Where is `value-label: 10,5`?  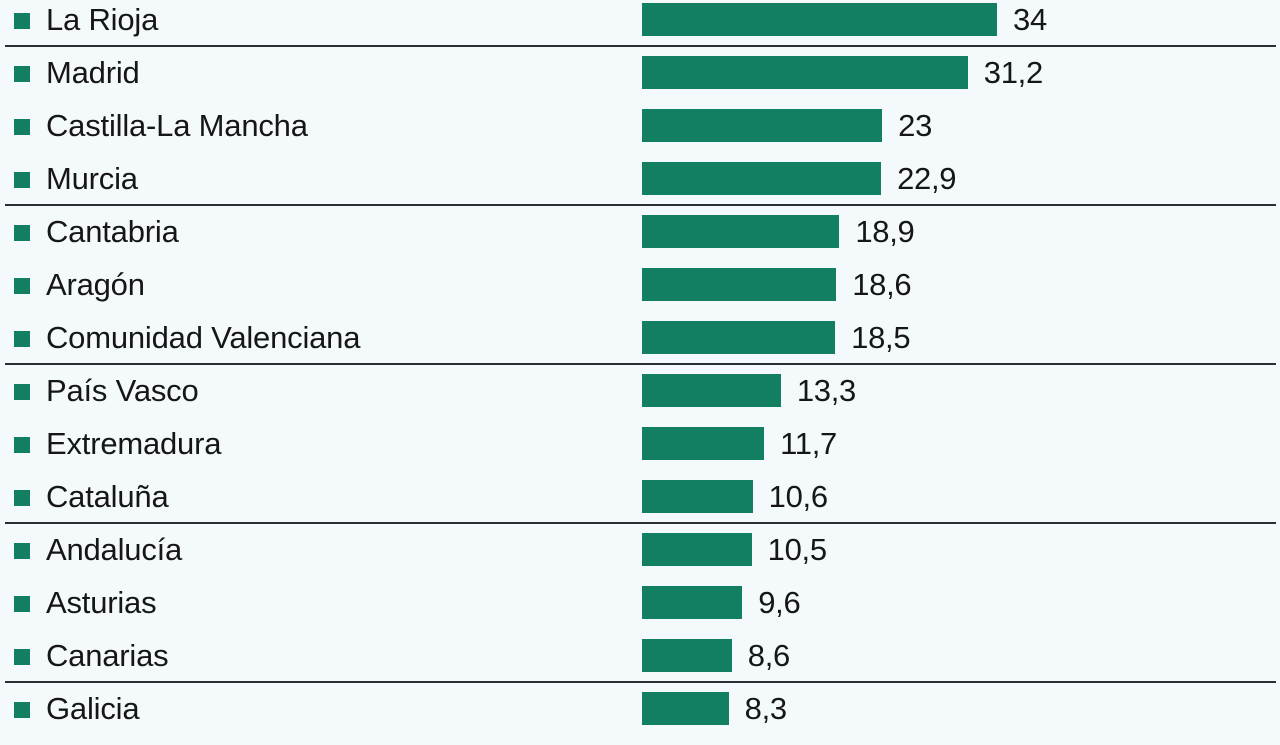 value-label: 10,5 is located at coordinates (797, 549).